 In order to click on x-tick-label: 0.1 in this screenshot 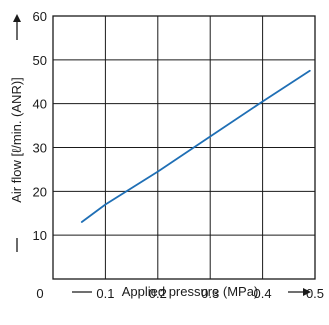, I will do `click(105, 293)`.